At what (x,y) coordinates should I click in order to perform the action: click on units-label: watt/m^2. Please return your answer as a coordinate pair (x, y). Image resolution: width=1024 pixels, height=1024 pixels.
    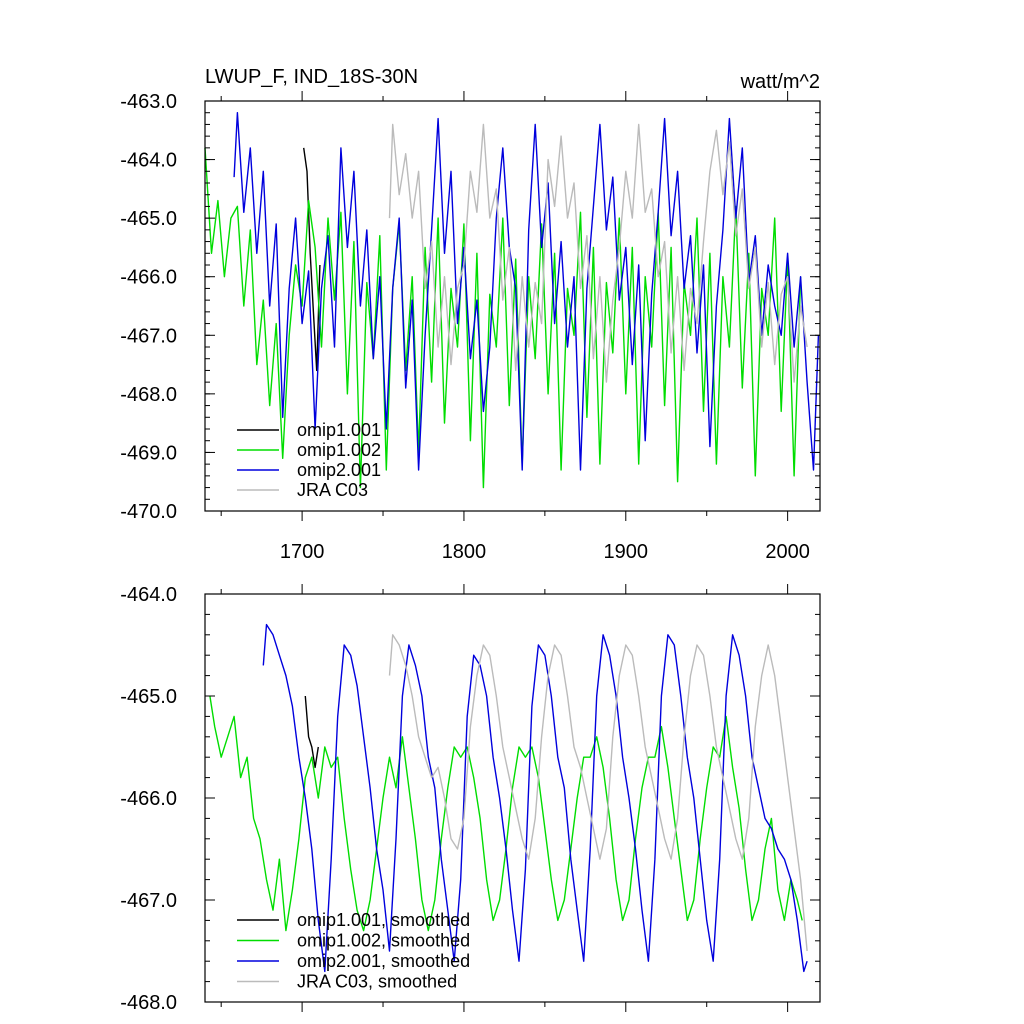
    Looking at the image, I should click on (780, 82).